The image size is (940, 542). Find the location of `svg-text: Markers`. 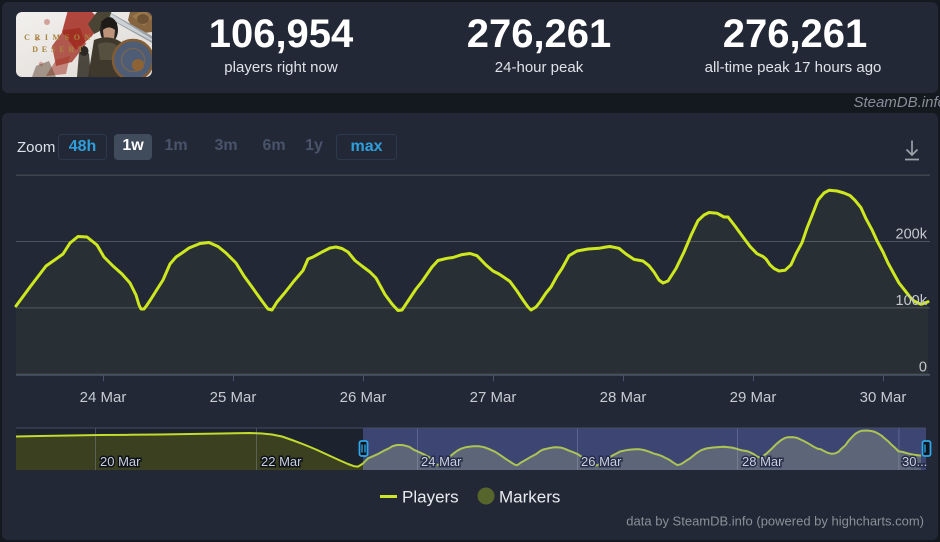

svg-text: Markers is located at coordinates (529, 497).